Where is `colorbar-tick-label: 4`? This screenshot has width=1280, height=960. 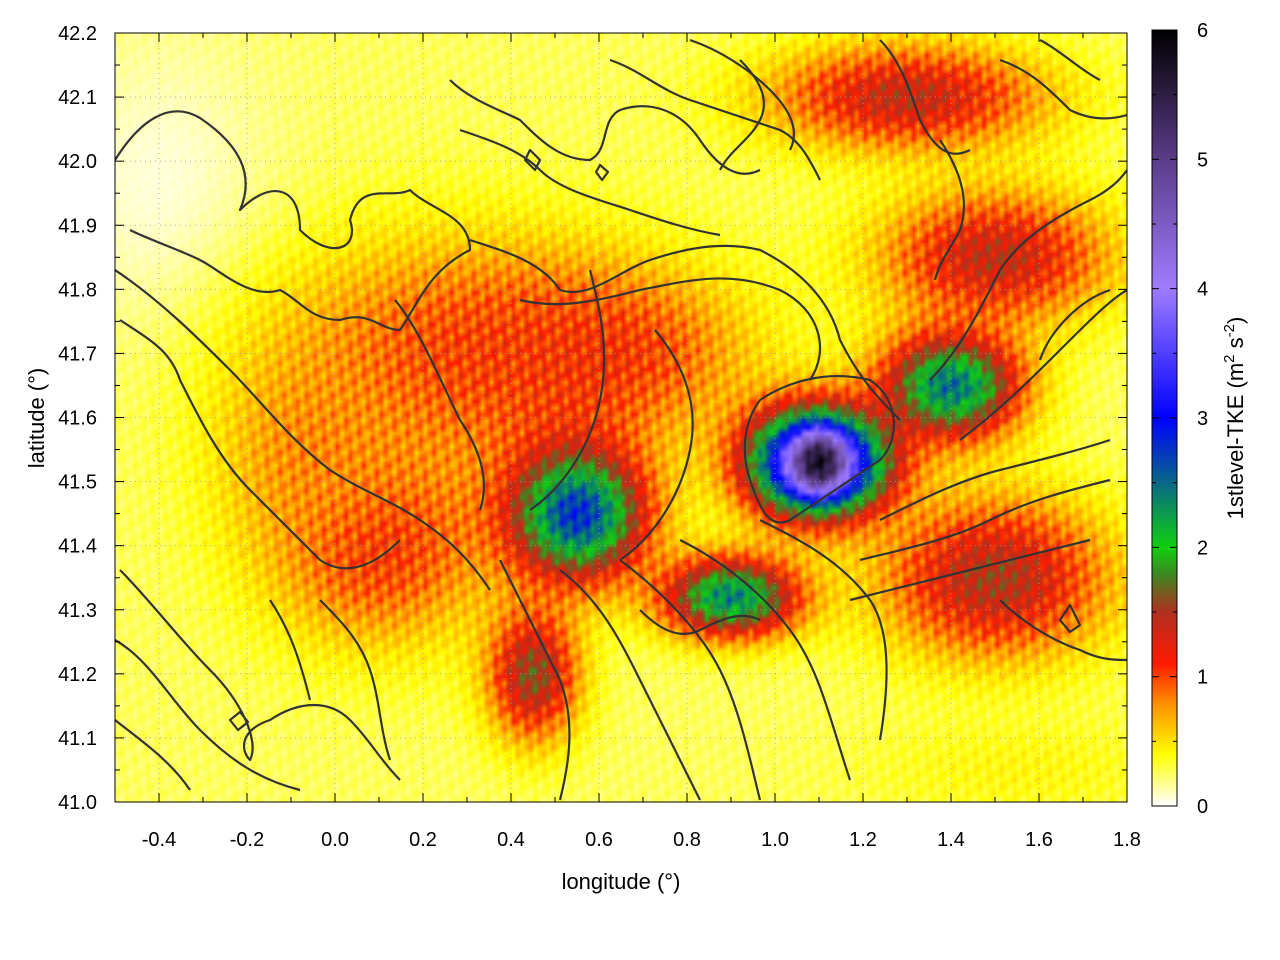
colorbar-tick-label: 4 is located at coordinates (1202, 290).